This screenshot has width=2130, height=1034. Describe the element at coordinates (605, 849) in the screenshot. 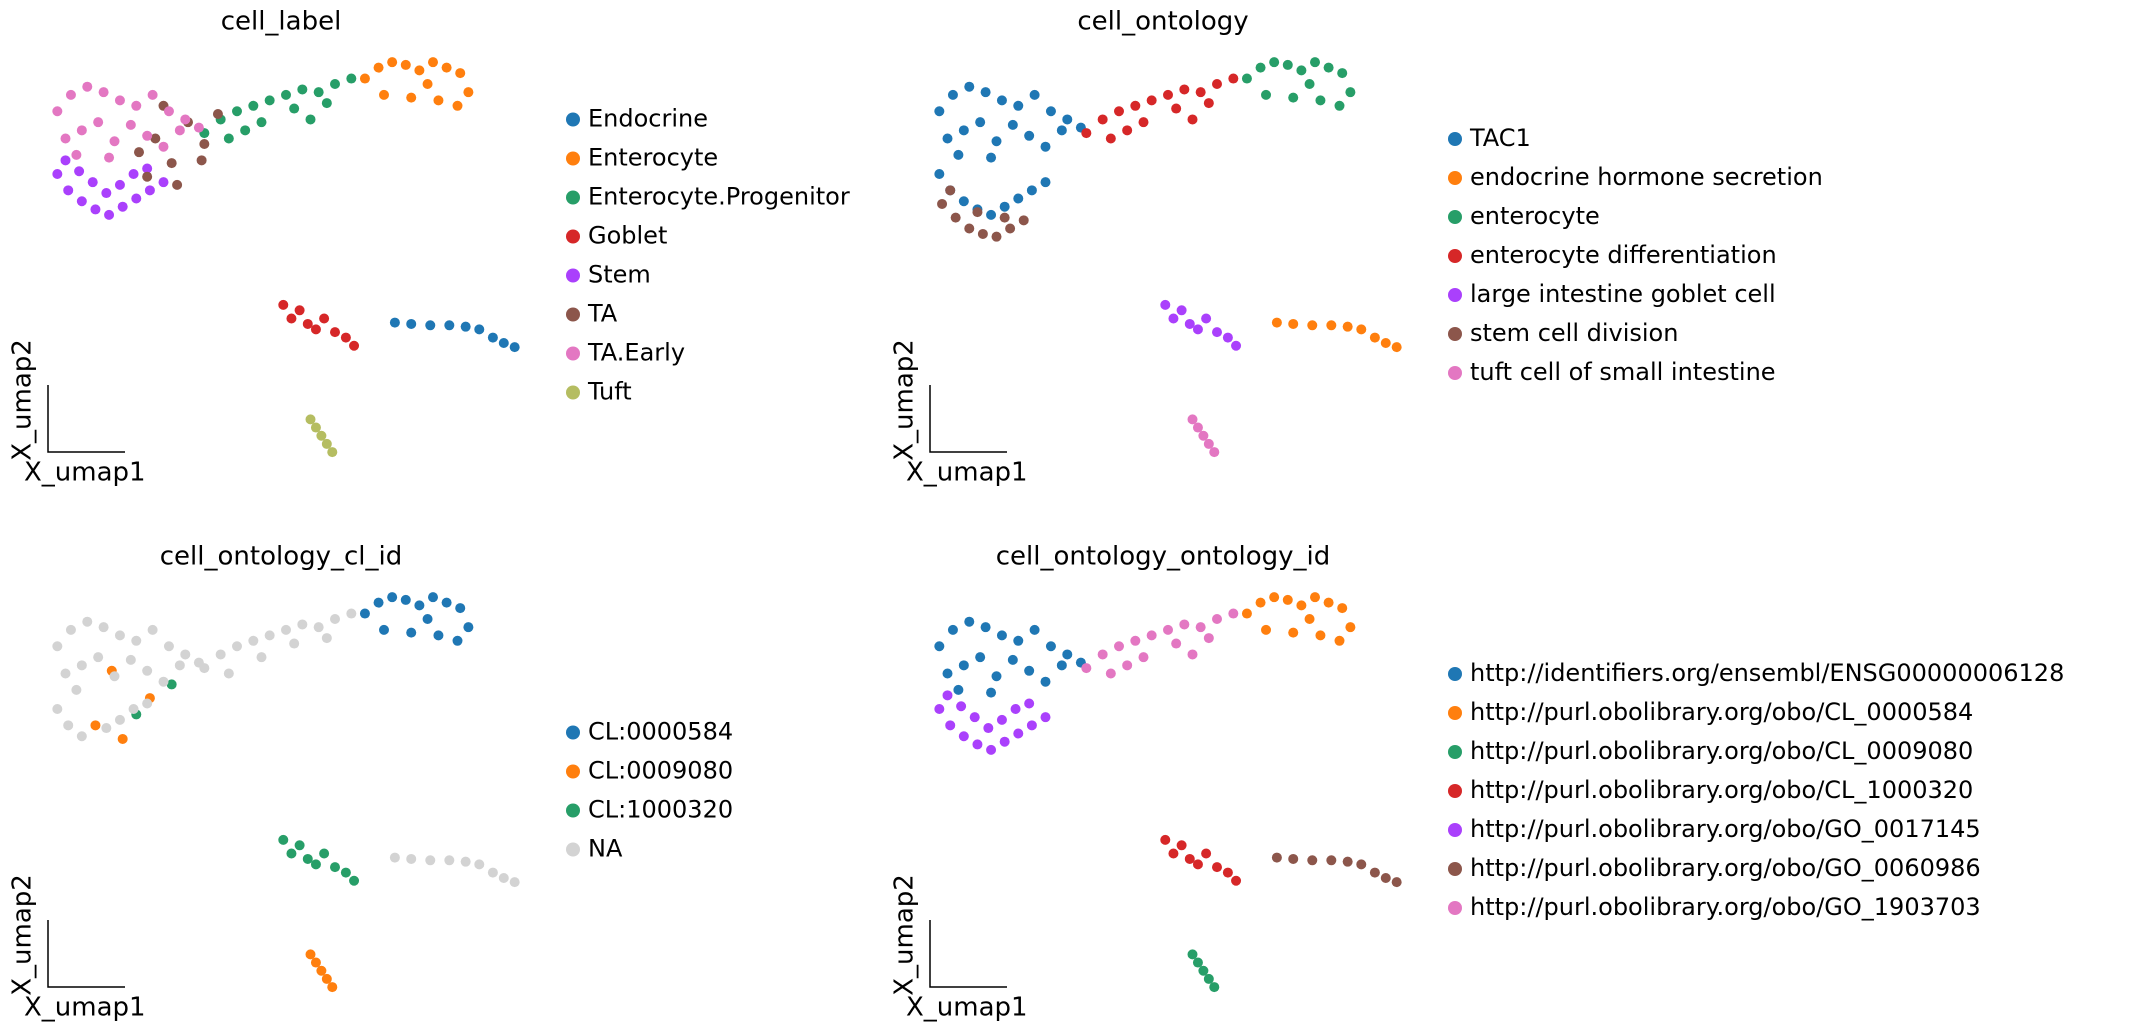

I see `legend-label: NA` at that location.